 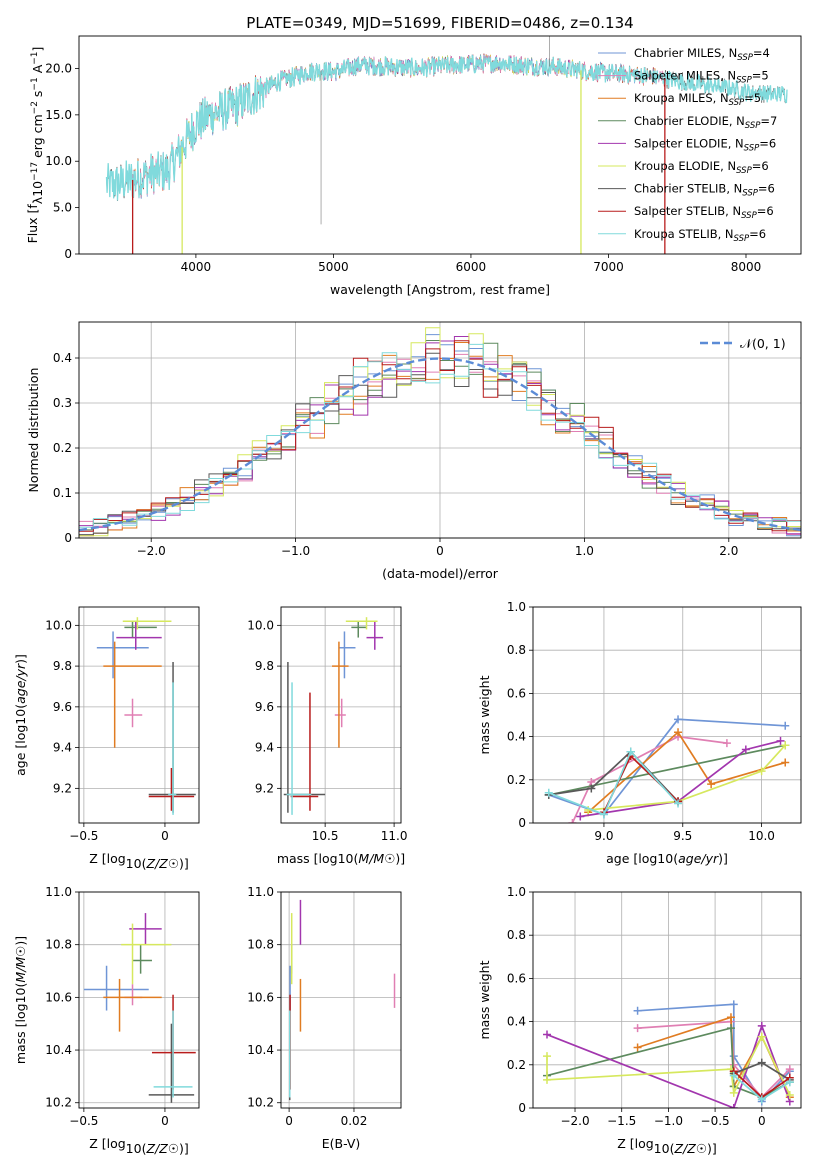 What do you see at coordinates (471, 267) in the screenshot?
I see `x-tick-label: 6000` at bounding box center [471, 267].